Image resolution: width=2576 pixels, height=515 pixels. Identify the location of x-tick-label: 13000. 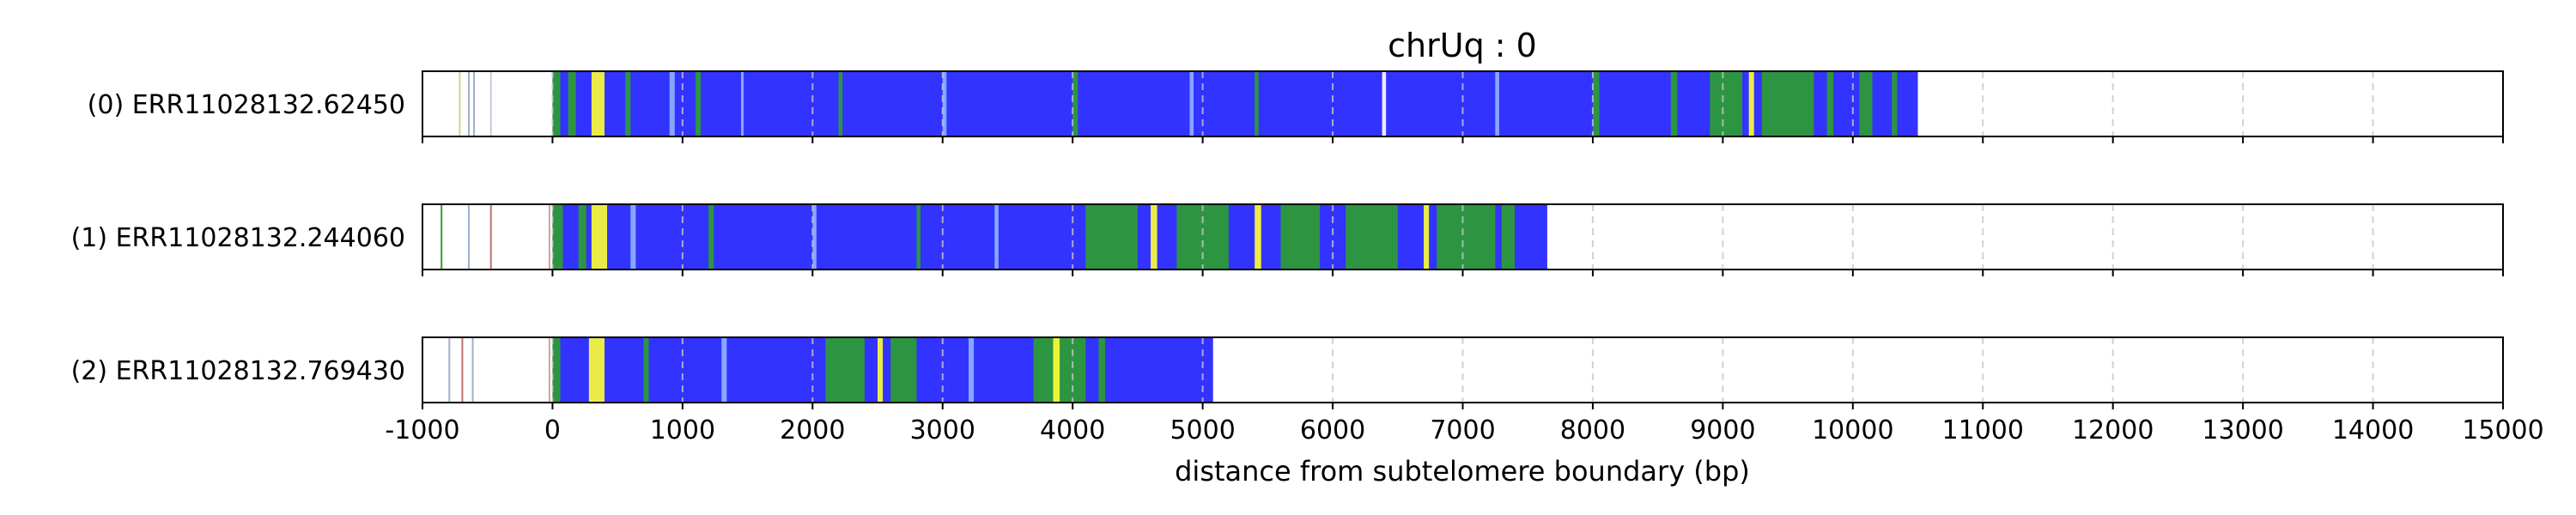
(2243, 430).